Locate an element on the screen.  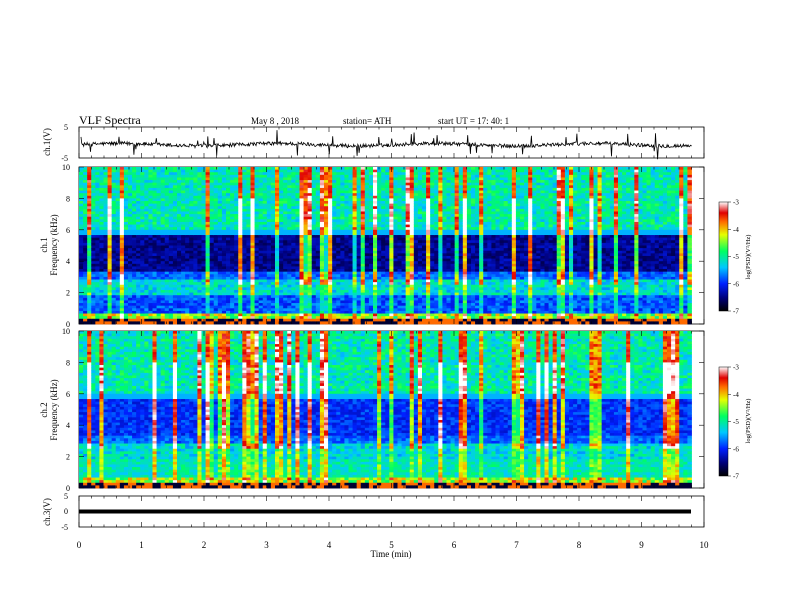
date-label: May 8 , 2018 is located at coordinates (275, 121).